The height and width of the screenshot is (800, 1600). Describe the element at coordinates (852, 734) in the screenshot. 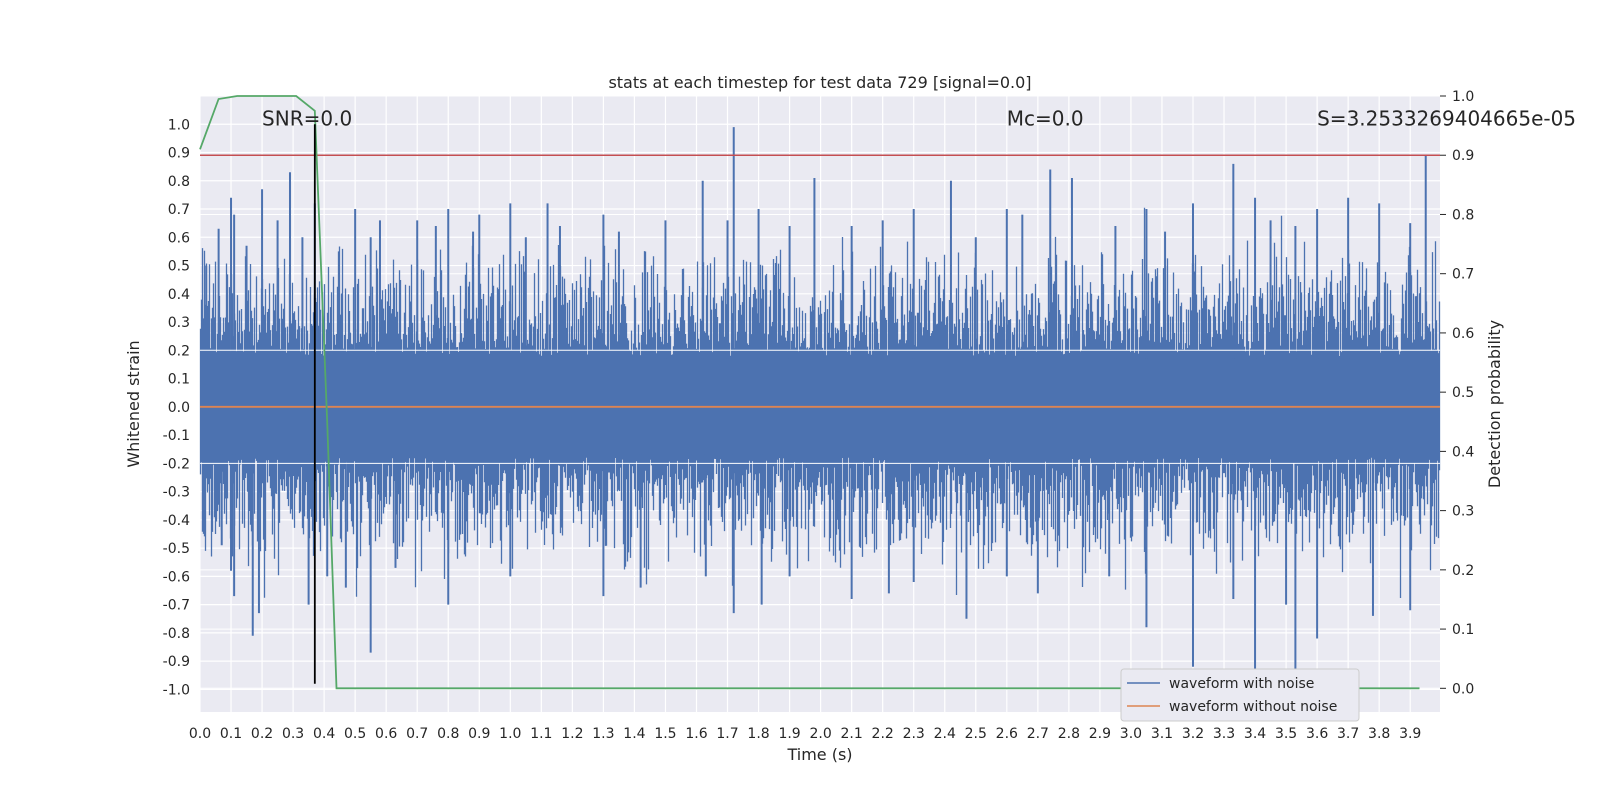

I see `x-tick-label: 2.1` at that location.